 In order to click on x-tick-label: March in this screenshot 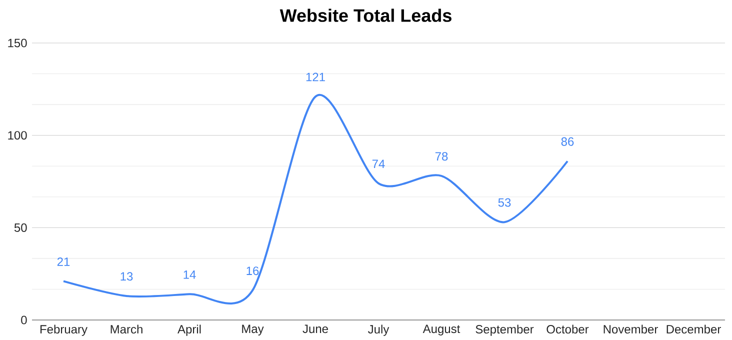, I will do `click(126, 329)`.